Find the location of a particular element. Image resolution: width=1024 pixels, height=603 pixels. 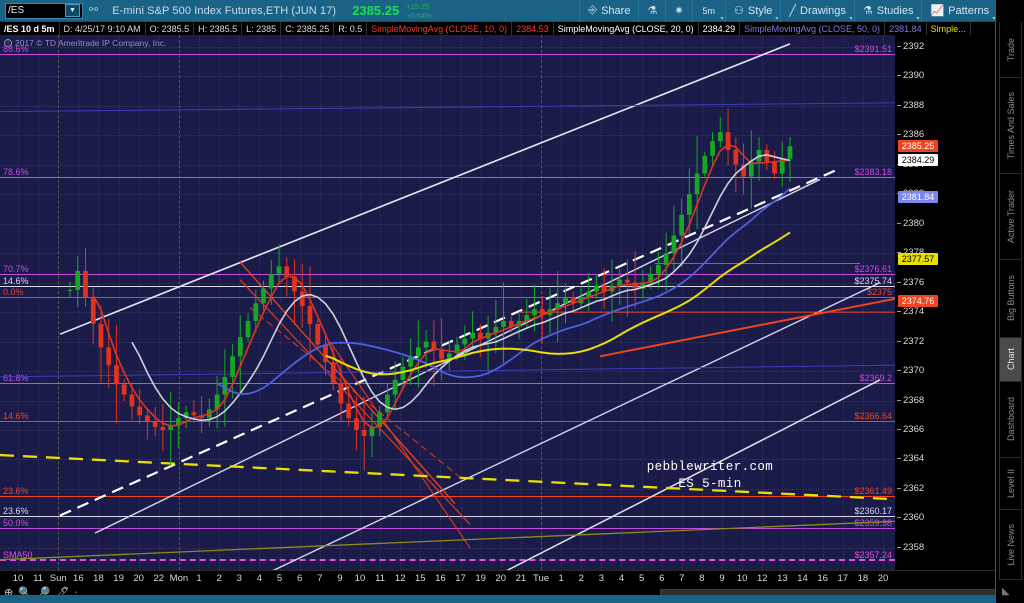

sidebar-tab-live-news: Live News is located at coordinates (1010, 545).